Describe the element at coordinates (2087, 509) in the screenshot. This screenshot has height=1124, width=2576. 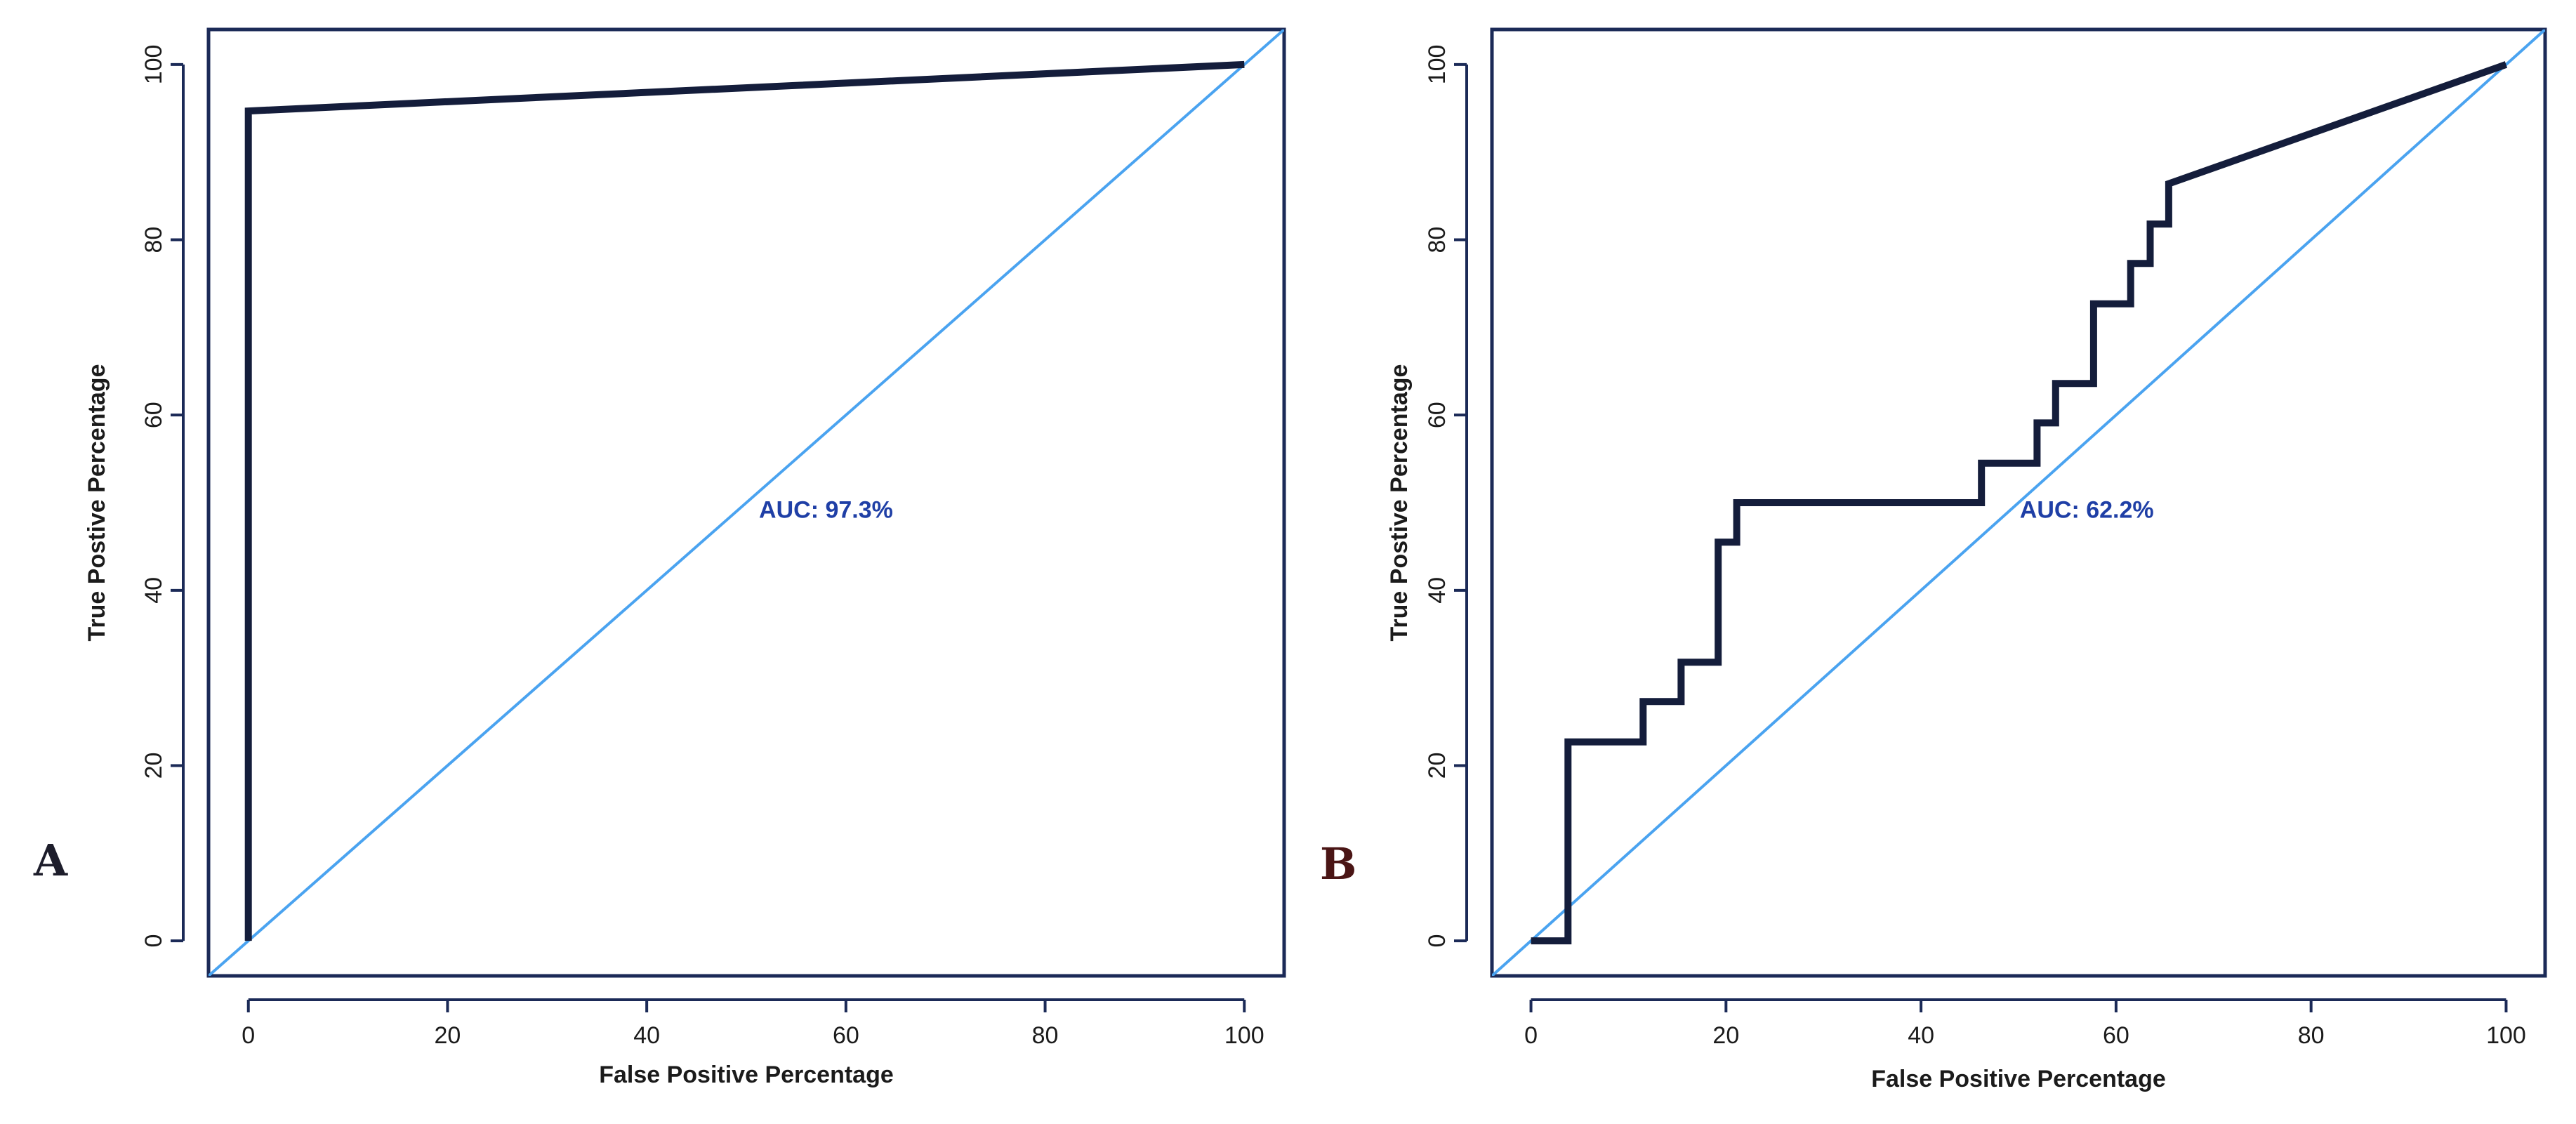
I see `auc-annotation: AUC: 62.2%` at that location.